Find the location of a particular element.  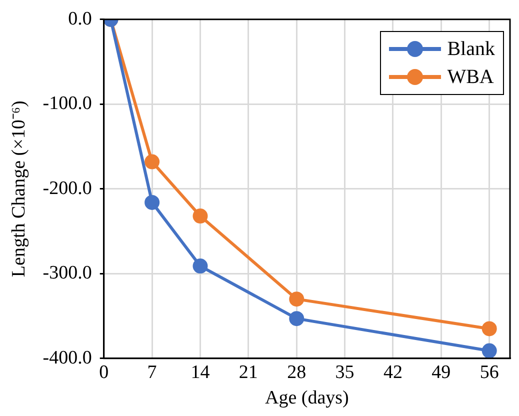

x-tick-label: 21 is located at coordinates (248, 372).